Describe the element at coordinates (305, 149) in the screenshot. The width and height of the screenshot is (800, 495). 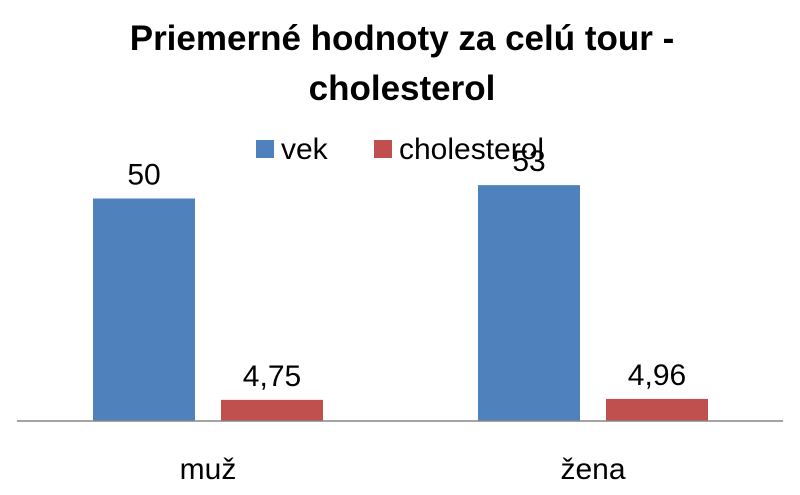
I see `legend-label-vek: vek` at that location.